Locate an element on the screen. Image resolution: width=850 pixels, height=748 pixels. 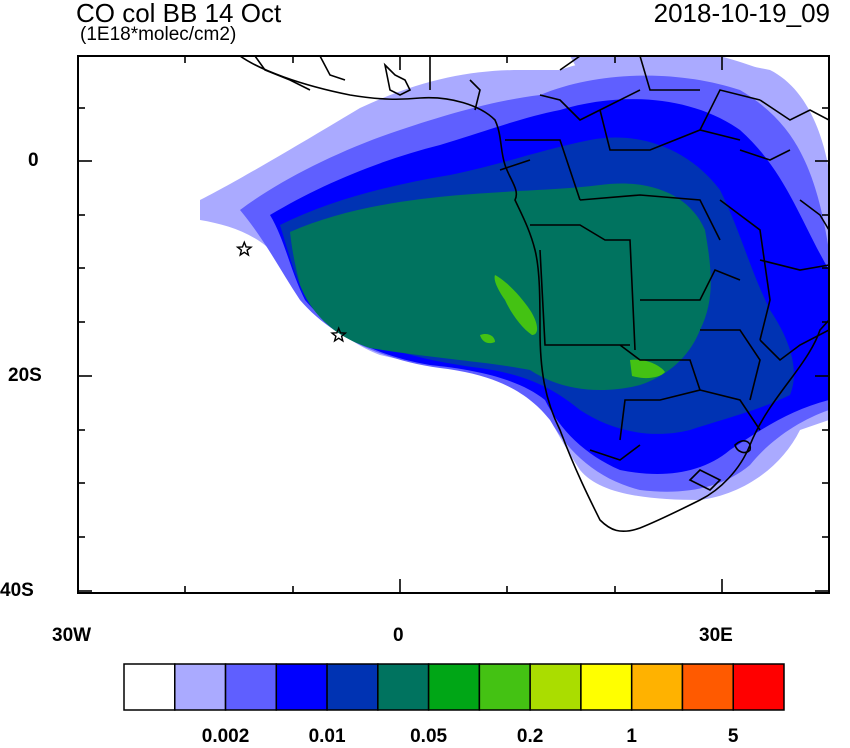
y-label-0: 0 is located at coordinates (33, 160).